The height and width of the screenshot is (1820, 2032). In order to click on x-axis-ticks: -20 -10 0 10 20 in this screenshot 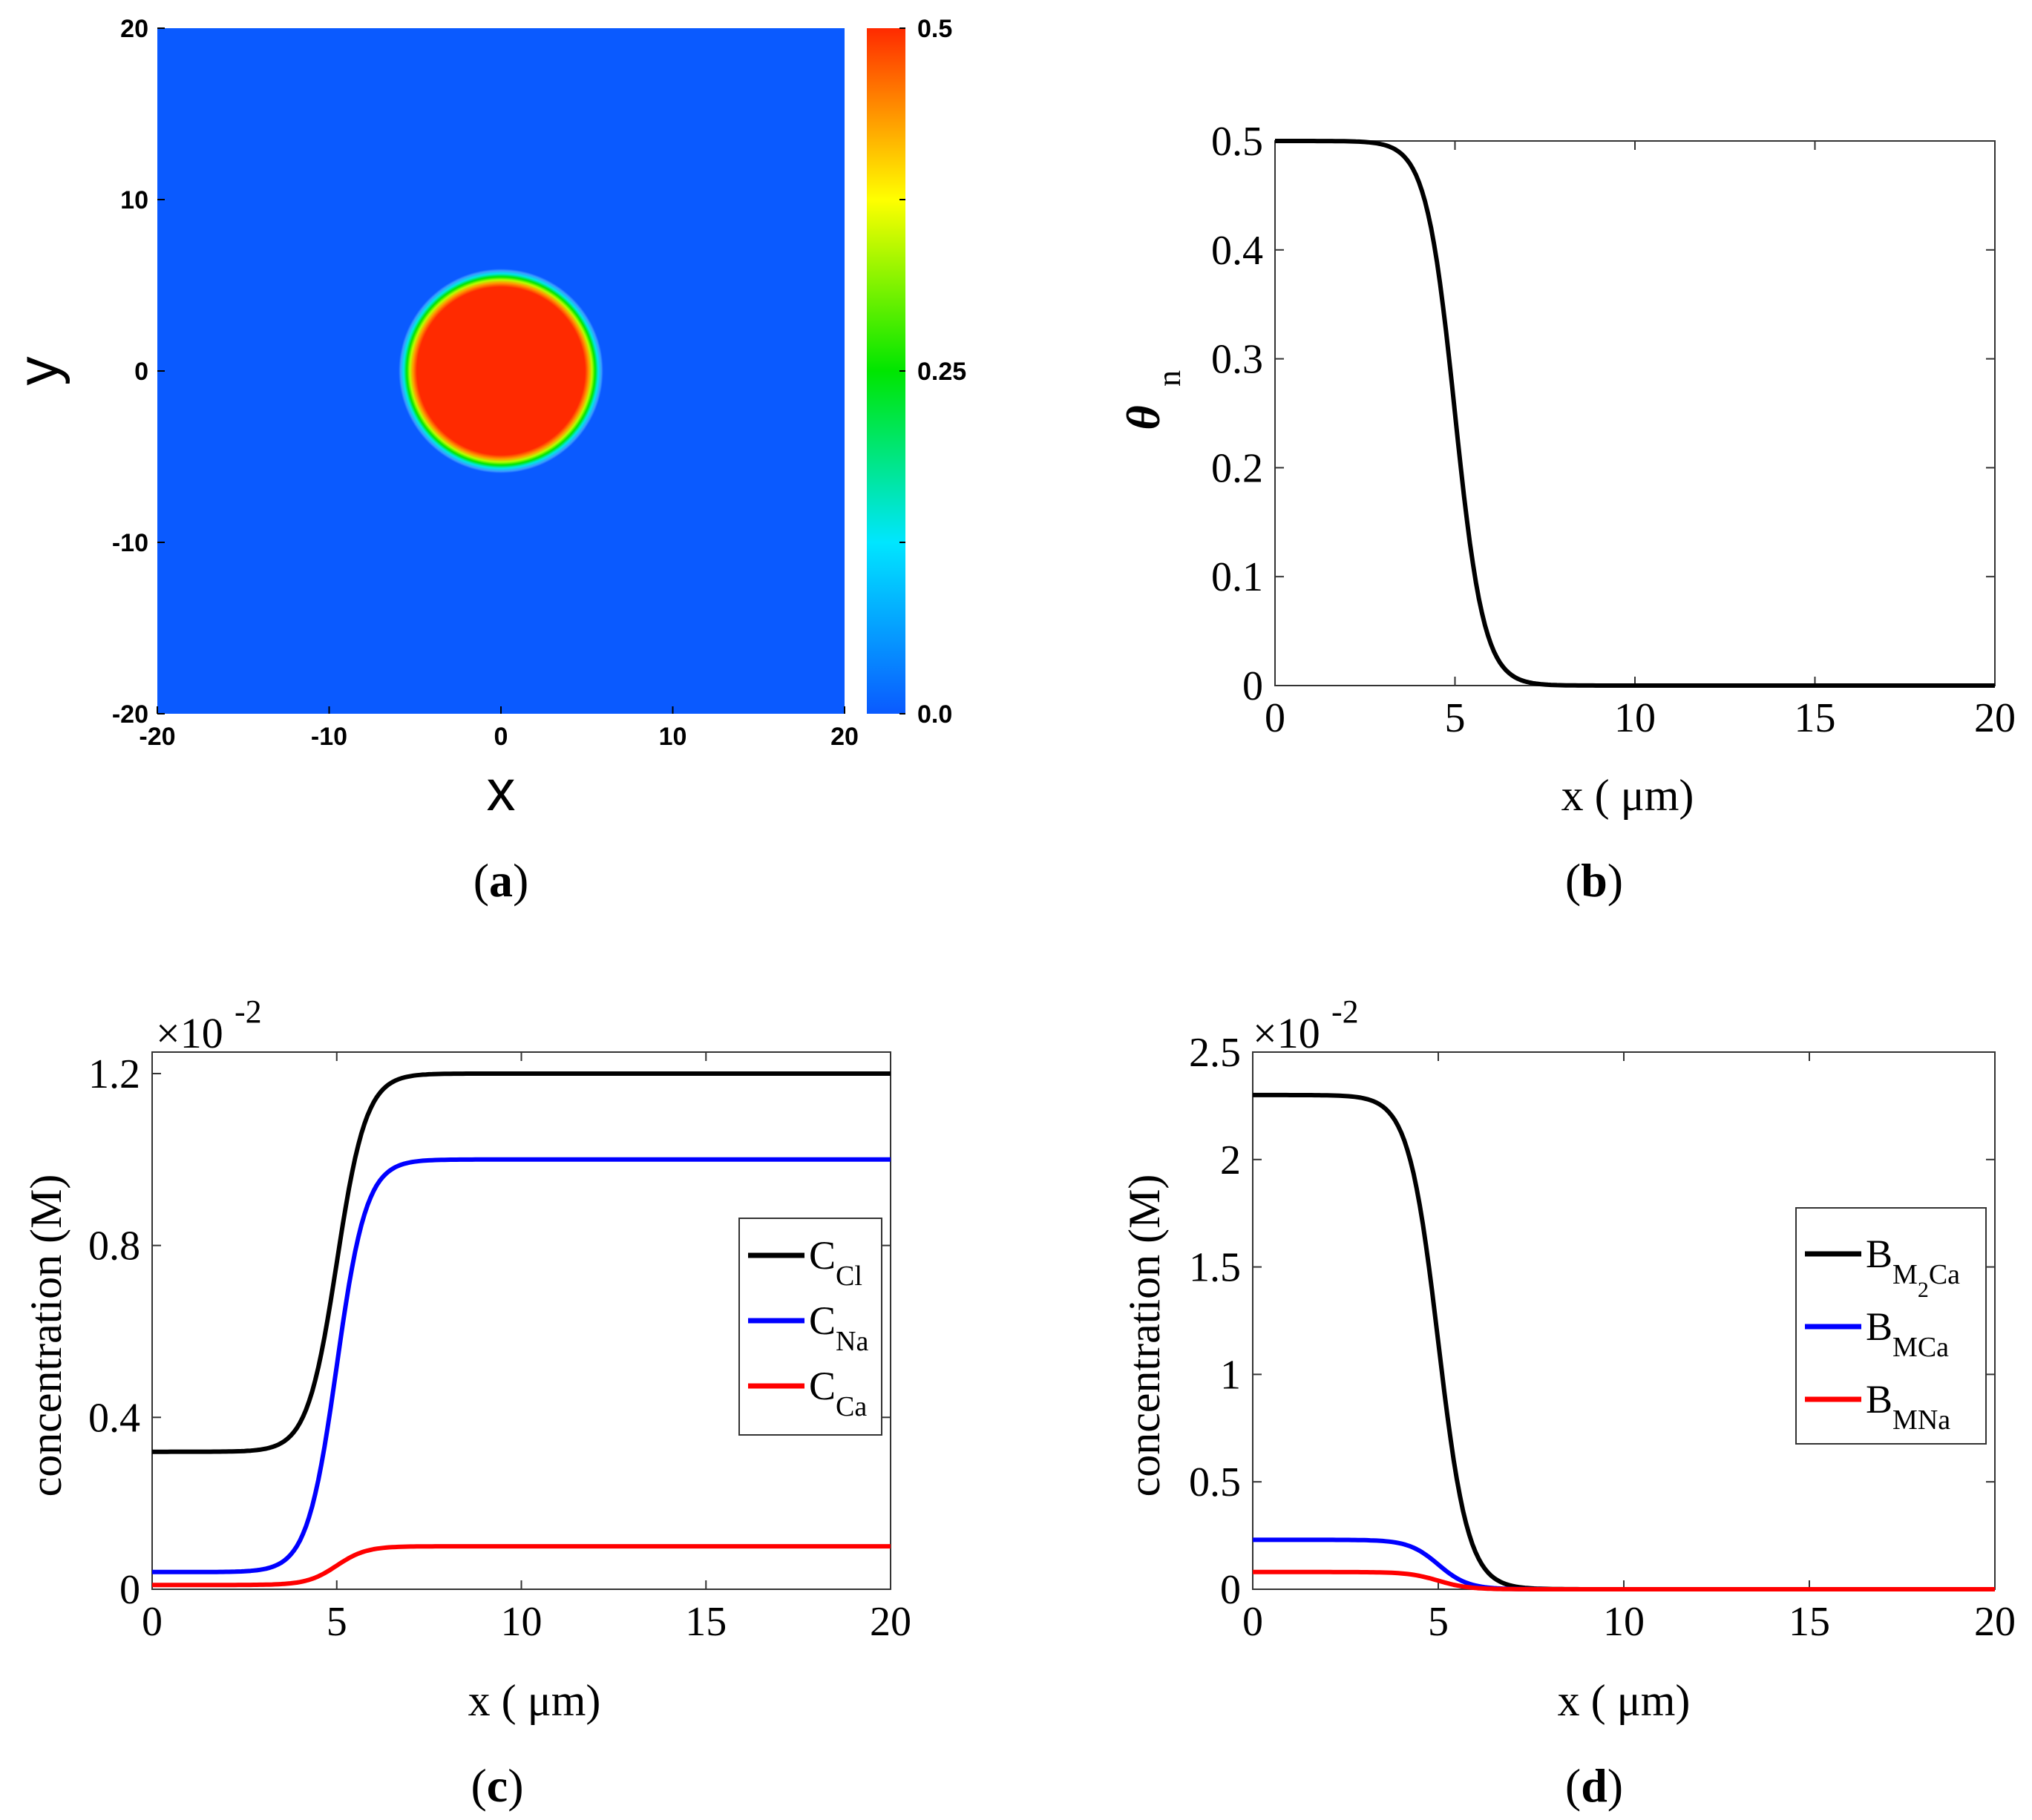, I will do `click(499, 729)`.